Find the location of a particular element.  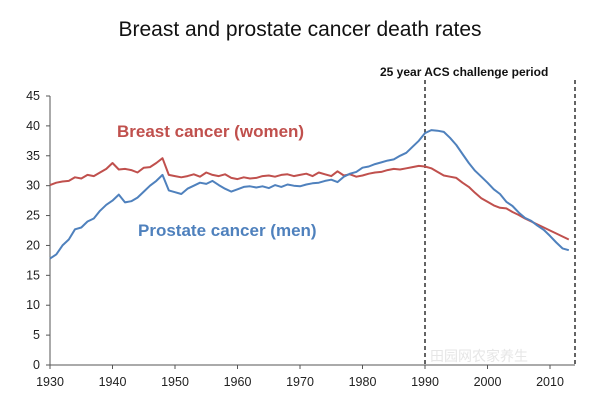

x-tick-label: 2010 is located at coordinates (550, 382).